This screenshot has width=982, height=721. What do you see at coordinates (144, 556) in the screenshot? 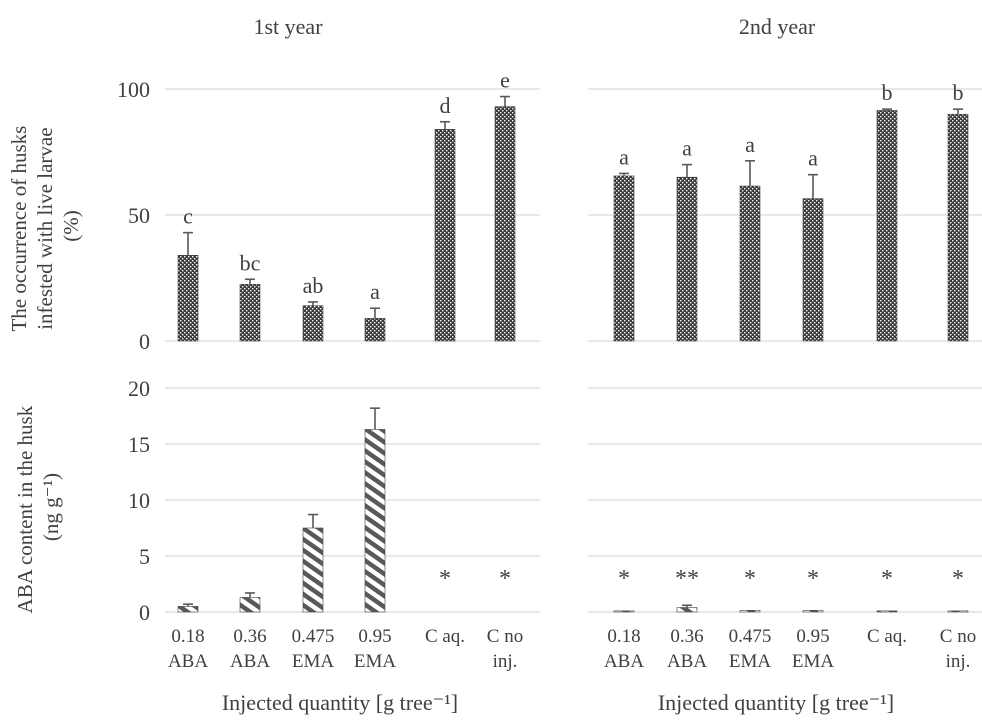
I see `y-tick-label: 5` at bounding box center [144, 556].